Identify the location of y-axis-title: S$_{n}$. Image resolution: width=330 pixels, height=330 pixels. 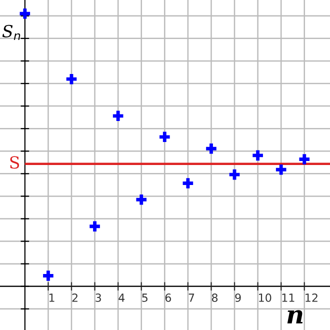
(11, 32).